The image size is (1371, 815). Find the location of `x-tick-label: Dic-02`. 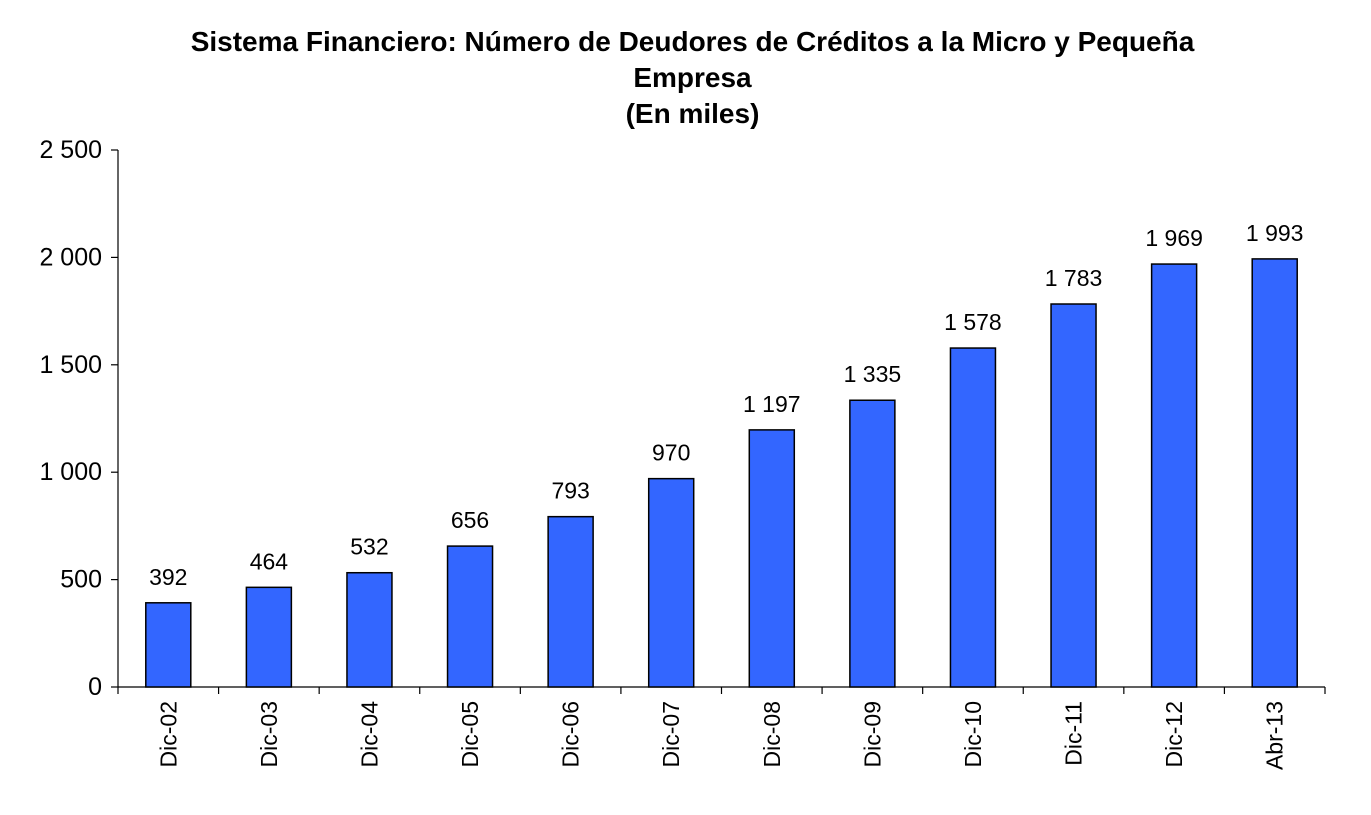

x-tick-label: Dic-02 is located at coordinates (168, 734).